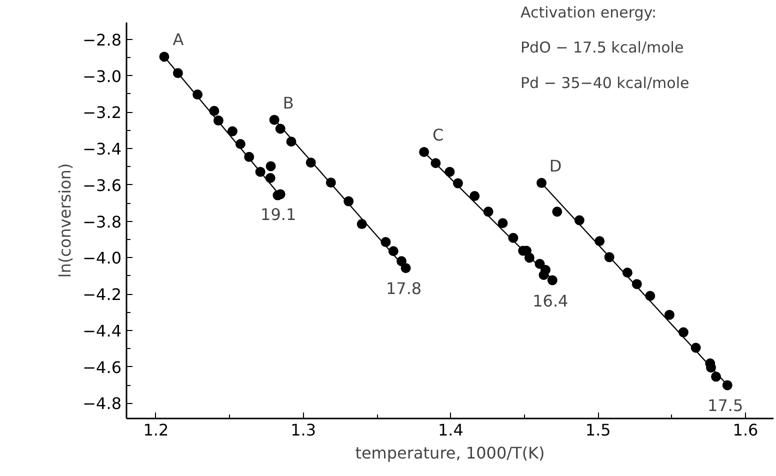 This screenshot has width=776, height=476. What do you see at coordinates (102, 330) in the screenshot?
I see `y-tick-label: −4.4` at bounding box center [102, 330].